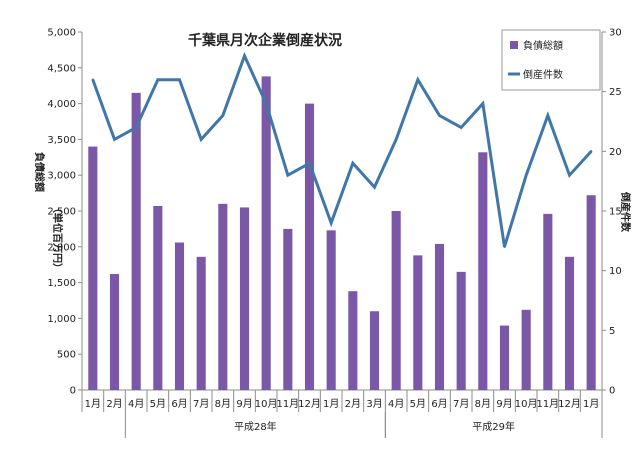 Image resolution: width=640 pixels, height=471 pixels. Describe the element at coordinates (615, 271) in the screenshot. I see `right-tick-label: 10` at that location.